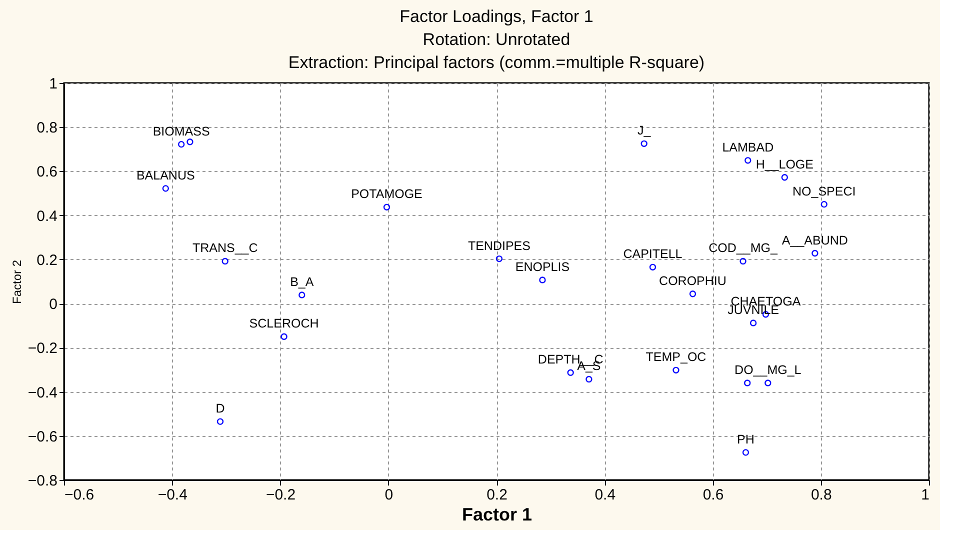  Describe the element at coordinates (713, 495) in the screenshot. I see `x-tick-label: 0.6` at that location.